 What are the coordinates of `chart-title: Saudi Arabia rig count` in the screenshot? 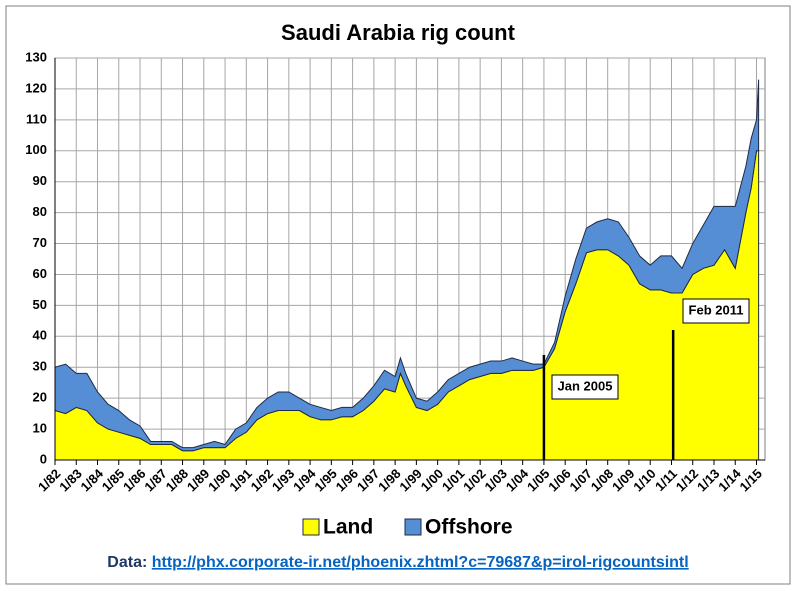 It's located at (398, 32).